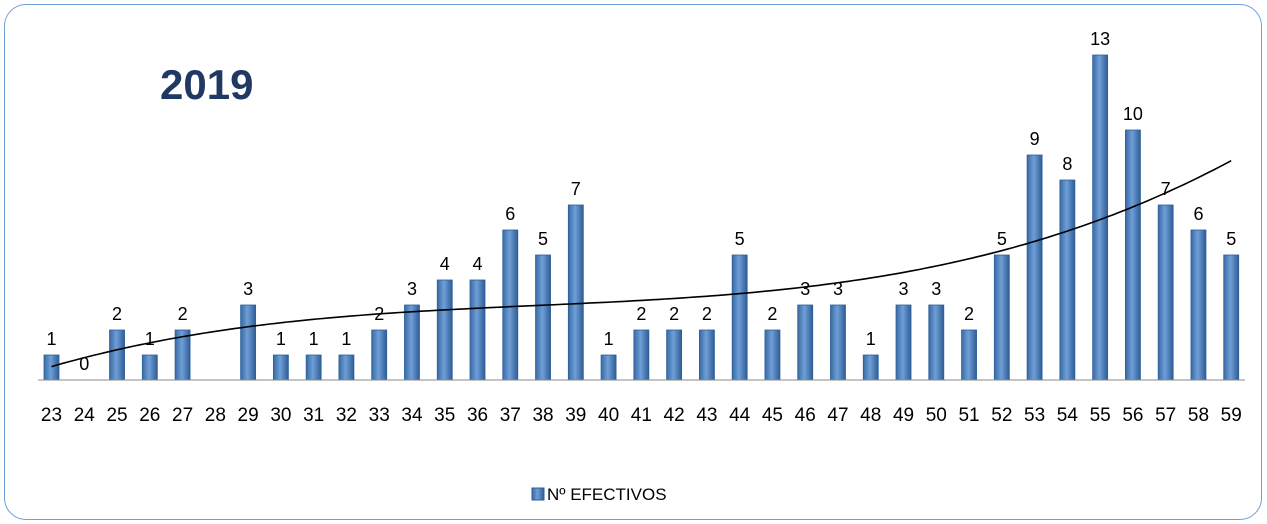 Image resolution: width=1267 pixels, height=524 pixels. Describe the element at coordinates (206, 84) in the screenshot. I see `chart-title: 2019` at that location.